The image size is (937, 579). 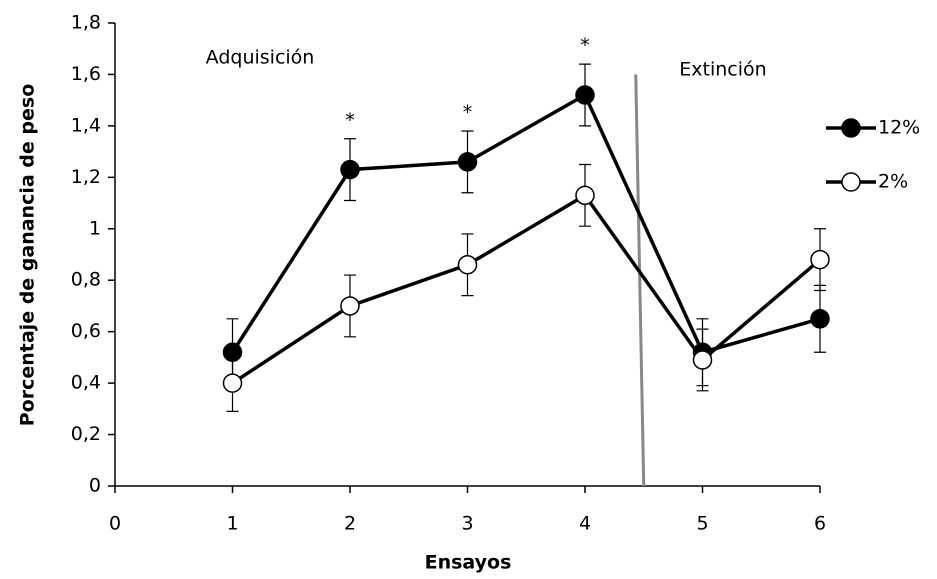 What do you see at coordinates (350, 524) in the screenshot?
I see `x-tick-label: 2` at bounding box center [350, 524].